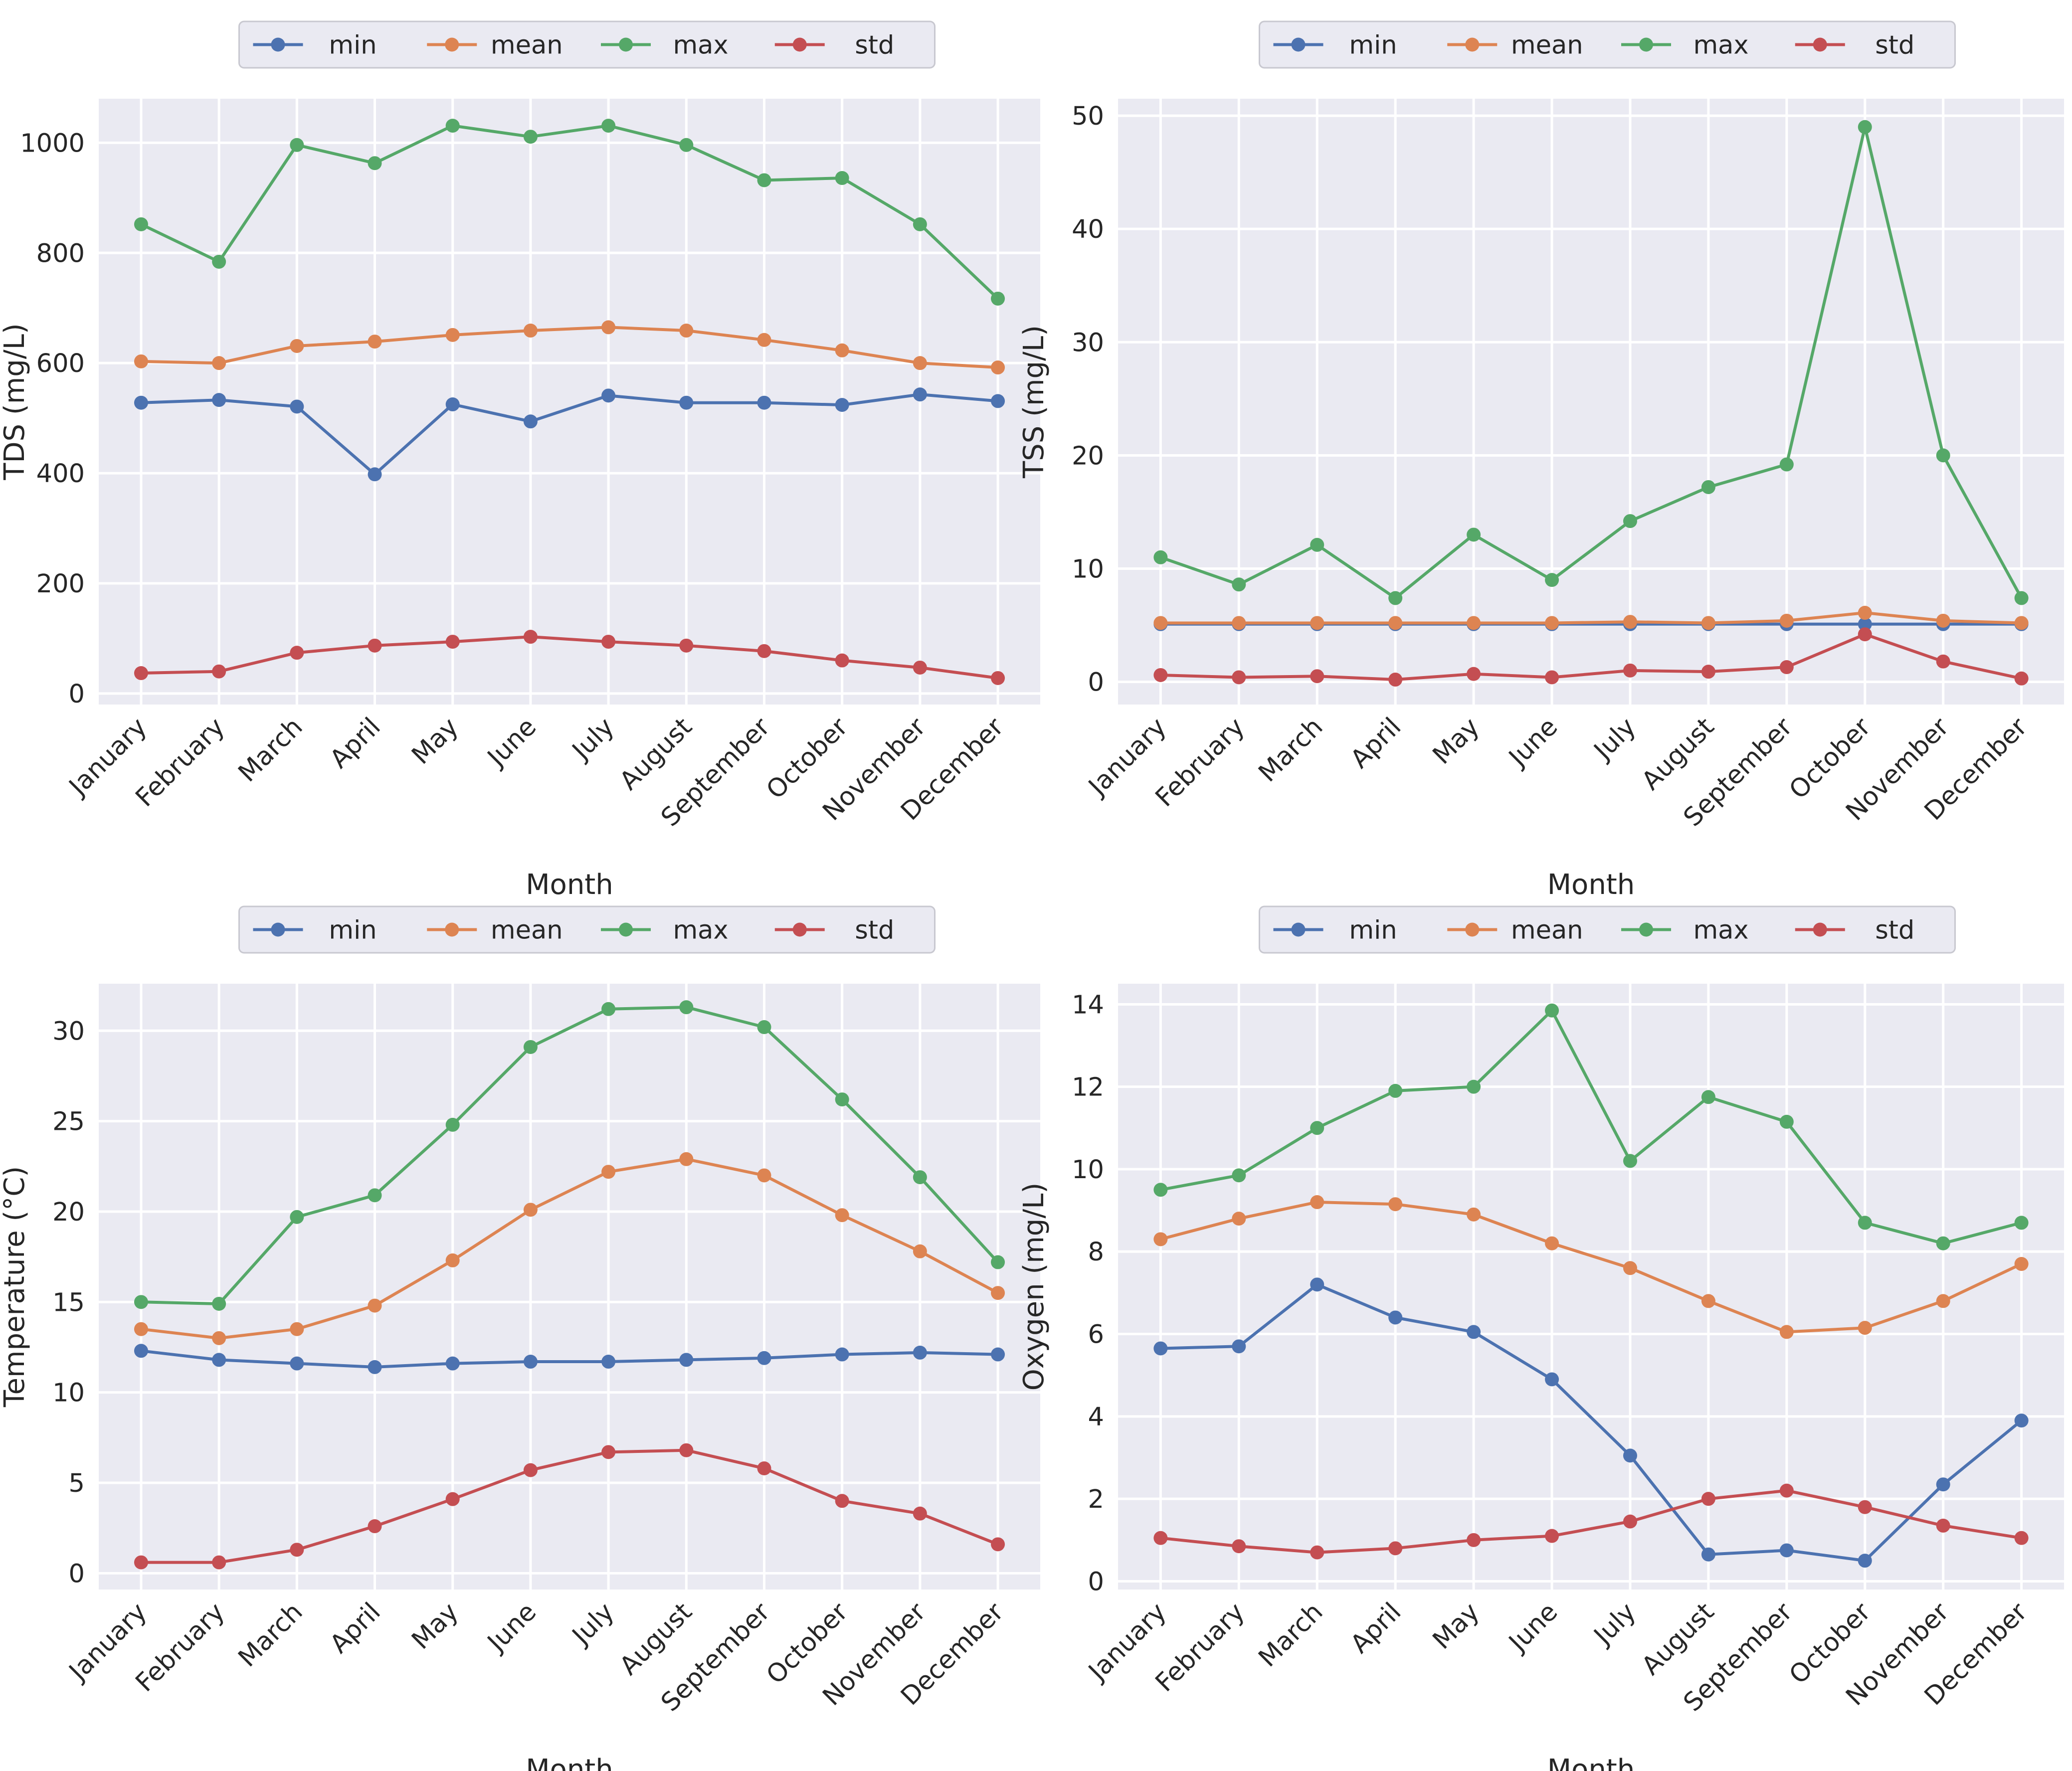 The height and width of the screenshot is (1771, 2072). I want to click on point-mean-december, so click(998, 1293).